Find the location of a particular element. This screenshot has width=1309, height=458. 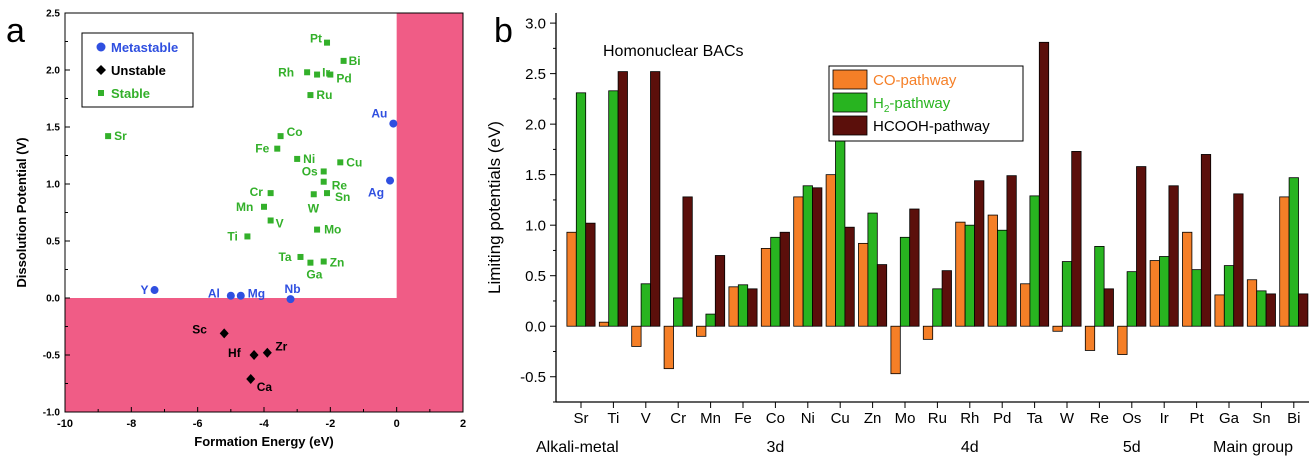

point-label-co: Co is located at coordinates (295, 132).